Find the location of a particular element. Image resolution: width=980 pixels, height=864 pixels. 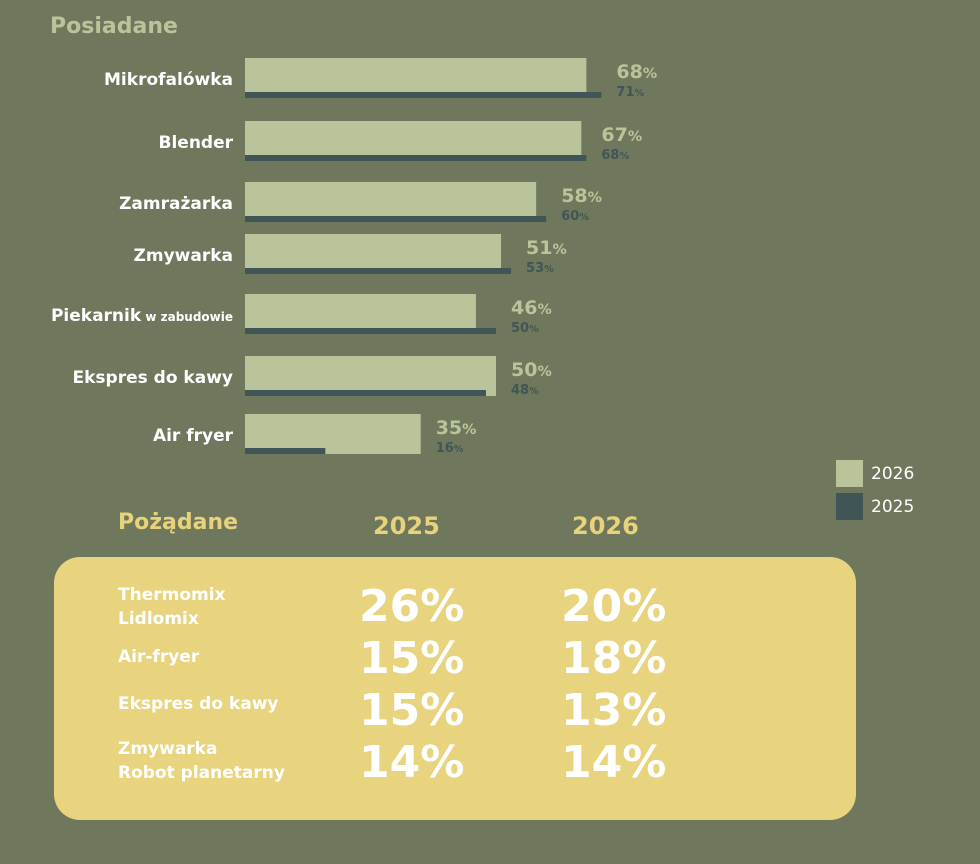

value-label-2026: 51% is located at coordinates (546, 248).